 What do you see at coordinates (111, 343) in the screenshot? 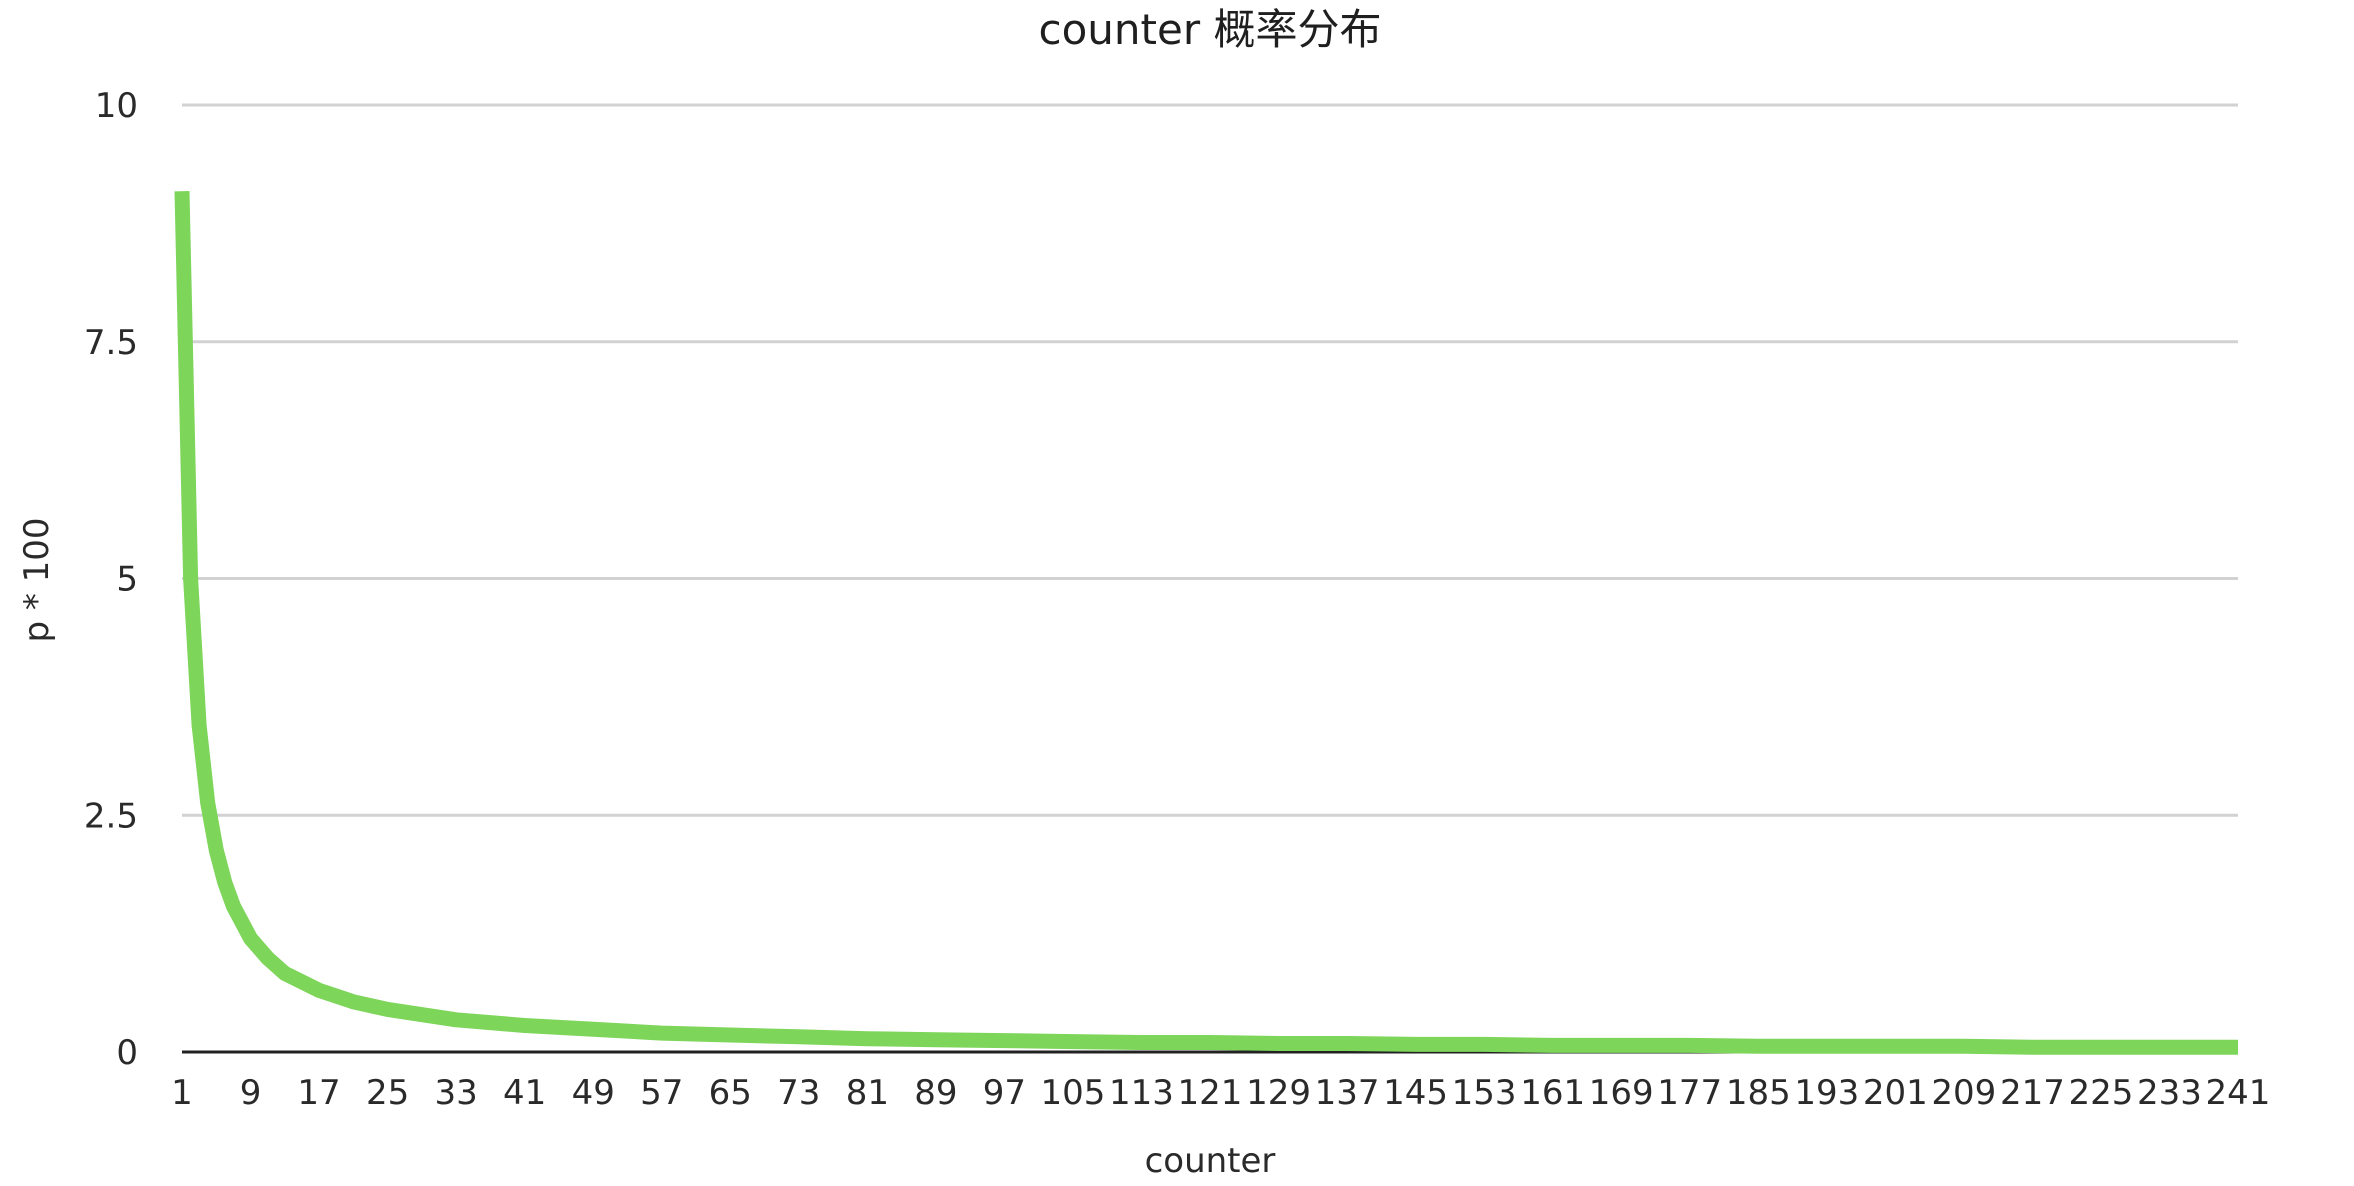
I see `y-tick-label: 7.5` at bounding box center [111, 343].